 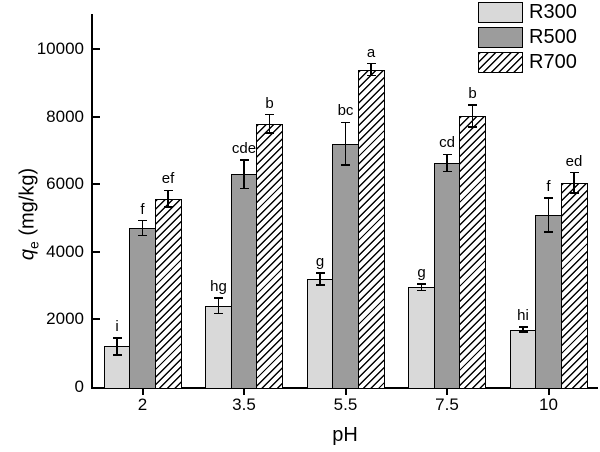 I want to click on bar-R700-pH2, so click(x=168, y=293).